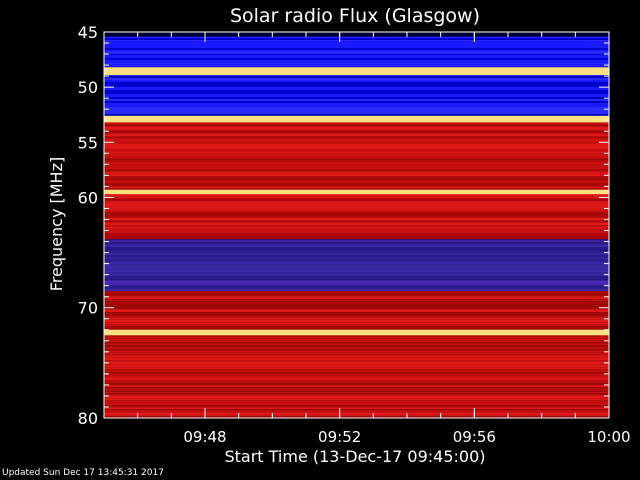  What do you see at coordinates (356, 34) in the screenshot?
I see `band-edge` at bounding box center [356, 34].